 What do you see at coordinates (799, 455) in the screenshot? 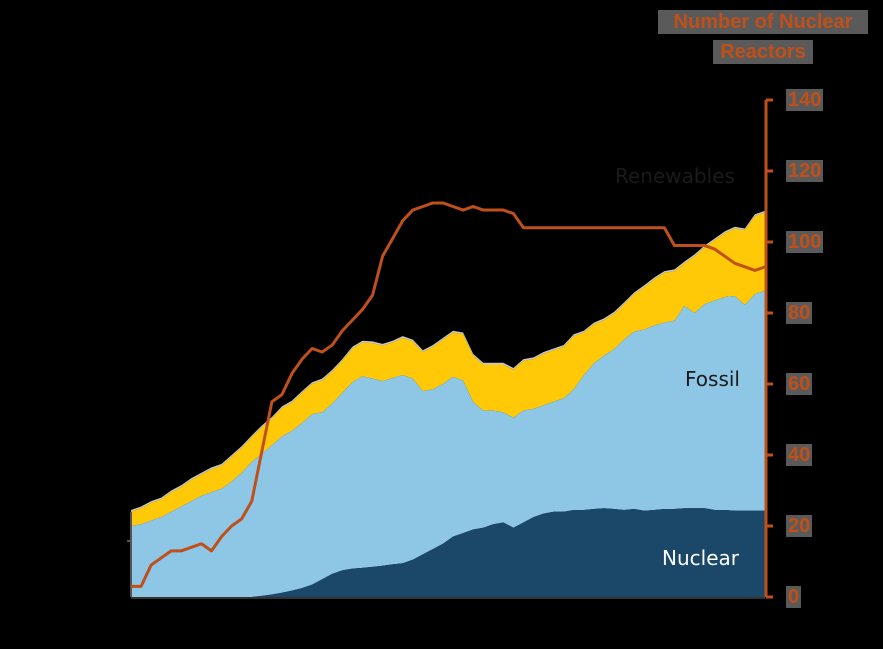
I see `right-axis-tick-label: 40` at bounding box center [799, 455].